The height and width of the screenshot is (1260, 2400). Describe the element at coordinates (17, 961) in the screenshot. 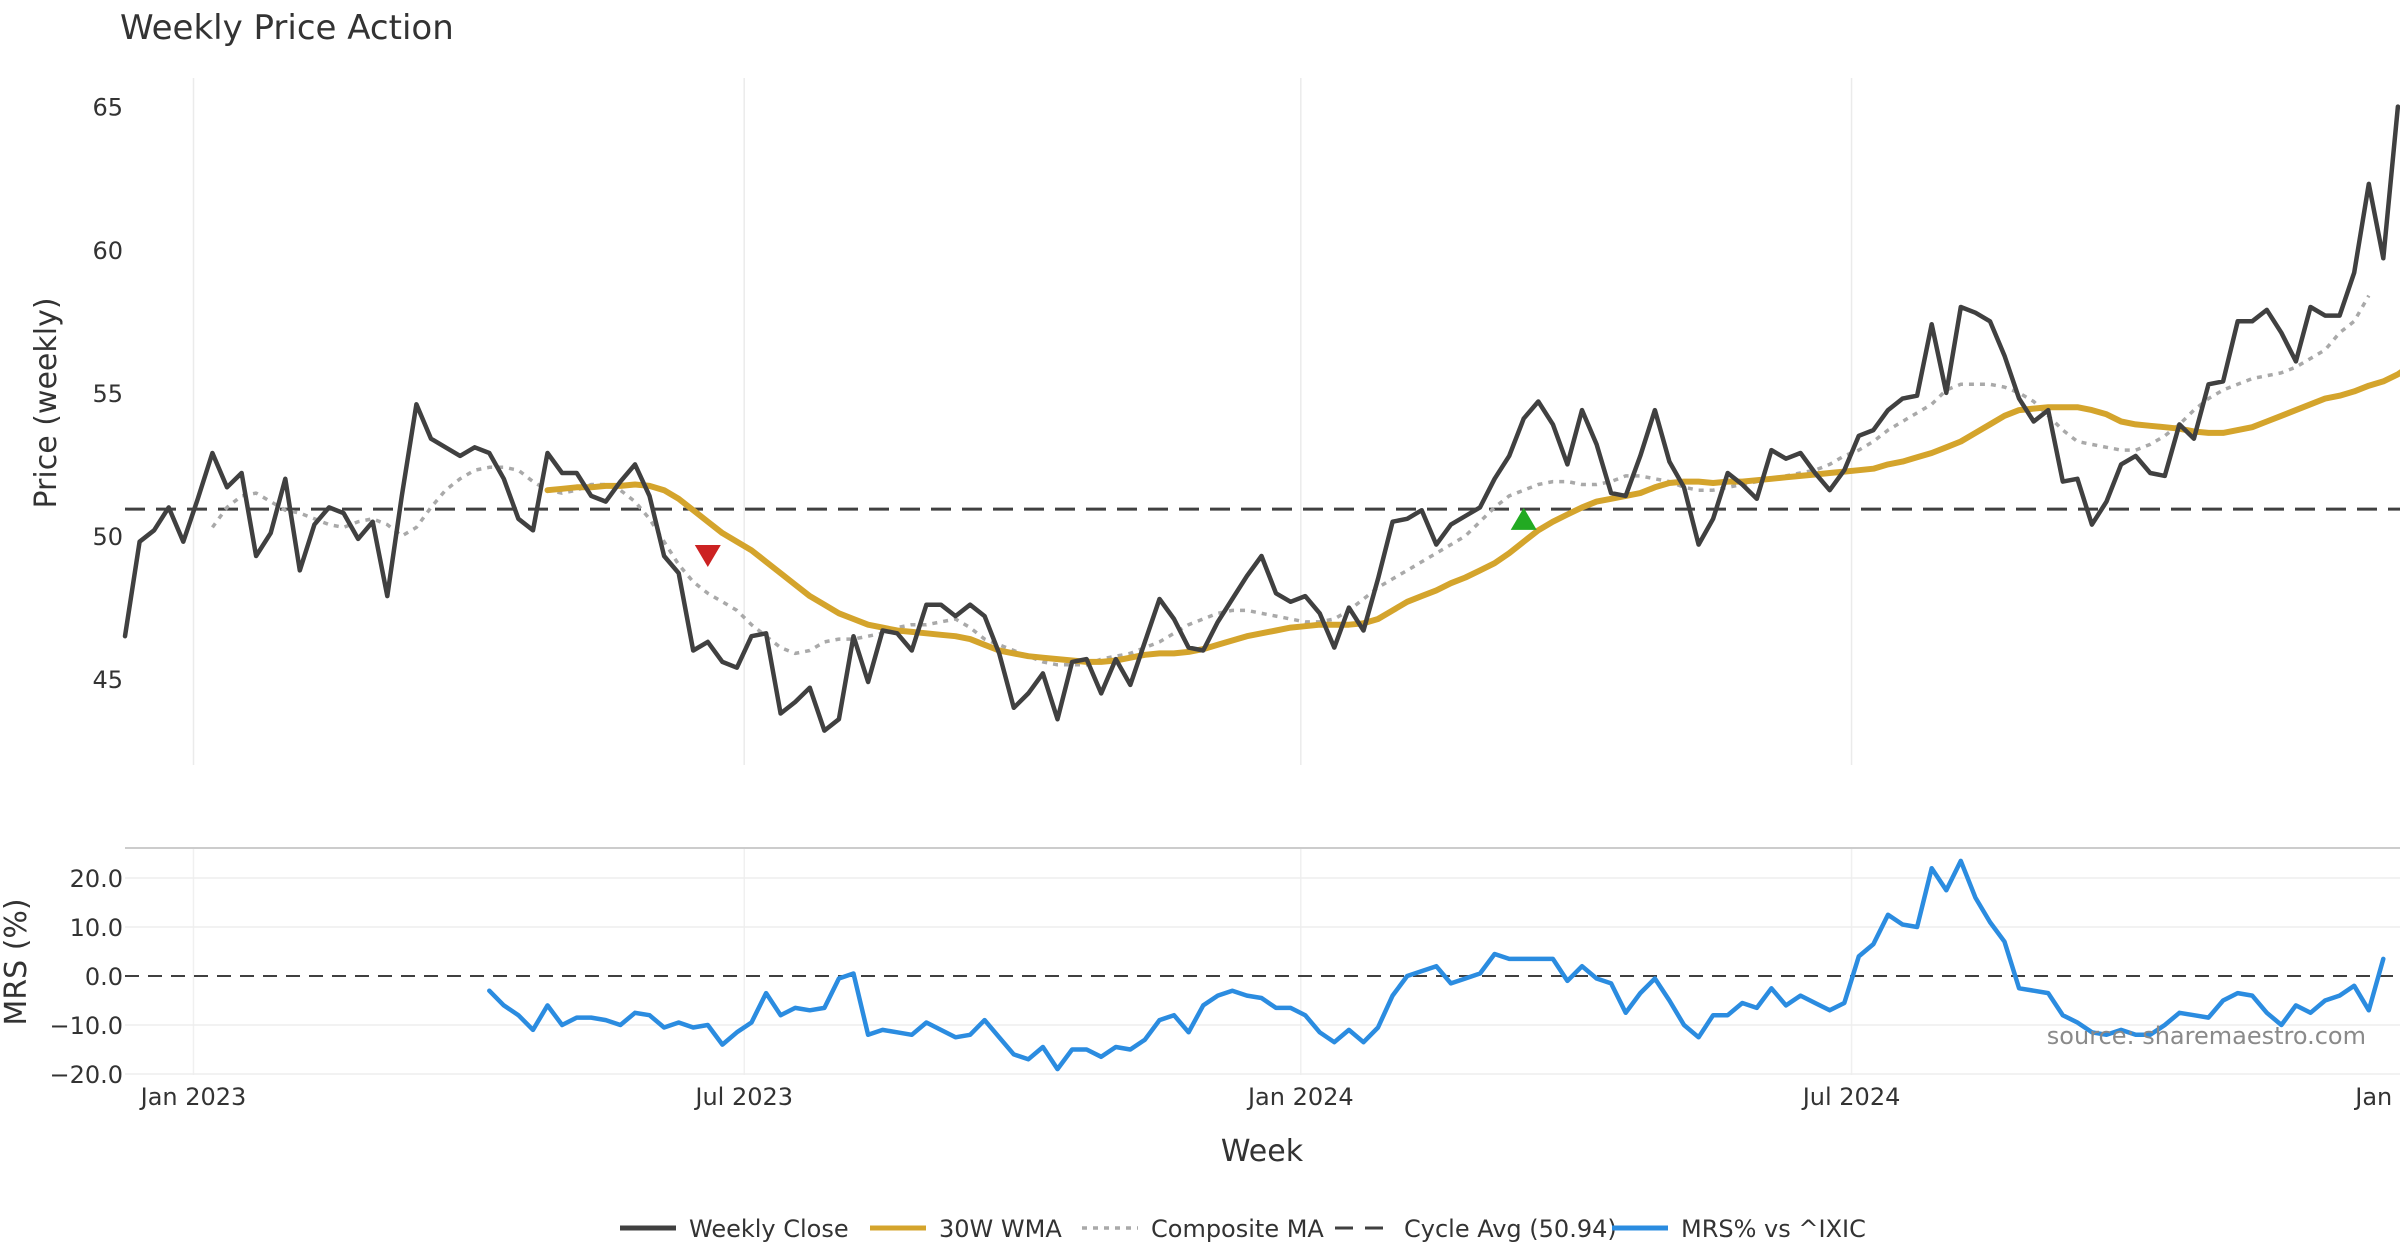

I see `mrs-y-axis-label: MRS (%)` at that location.